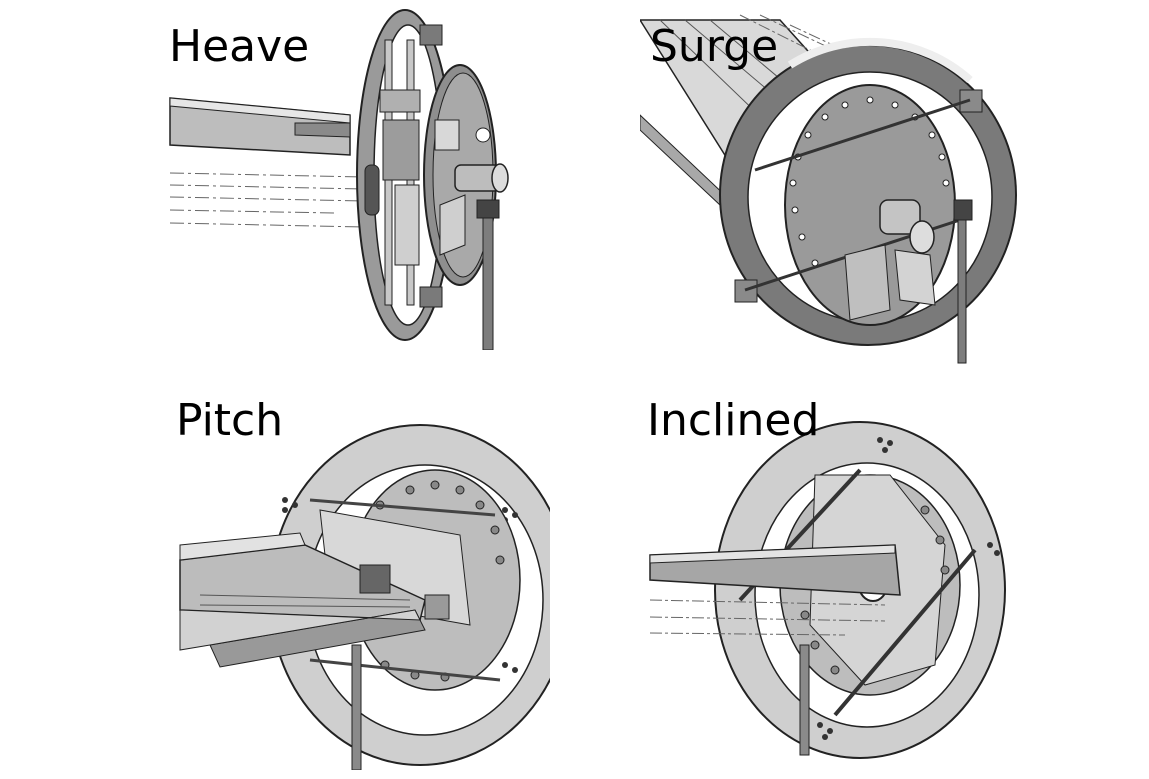  Describe the element at coordinates (267, 200) in the screenshot. I see `ghost-beam` at that location.